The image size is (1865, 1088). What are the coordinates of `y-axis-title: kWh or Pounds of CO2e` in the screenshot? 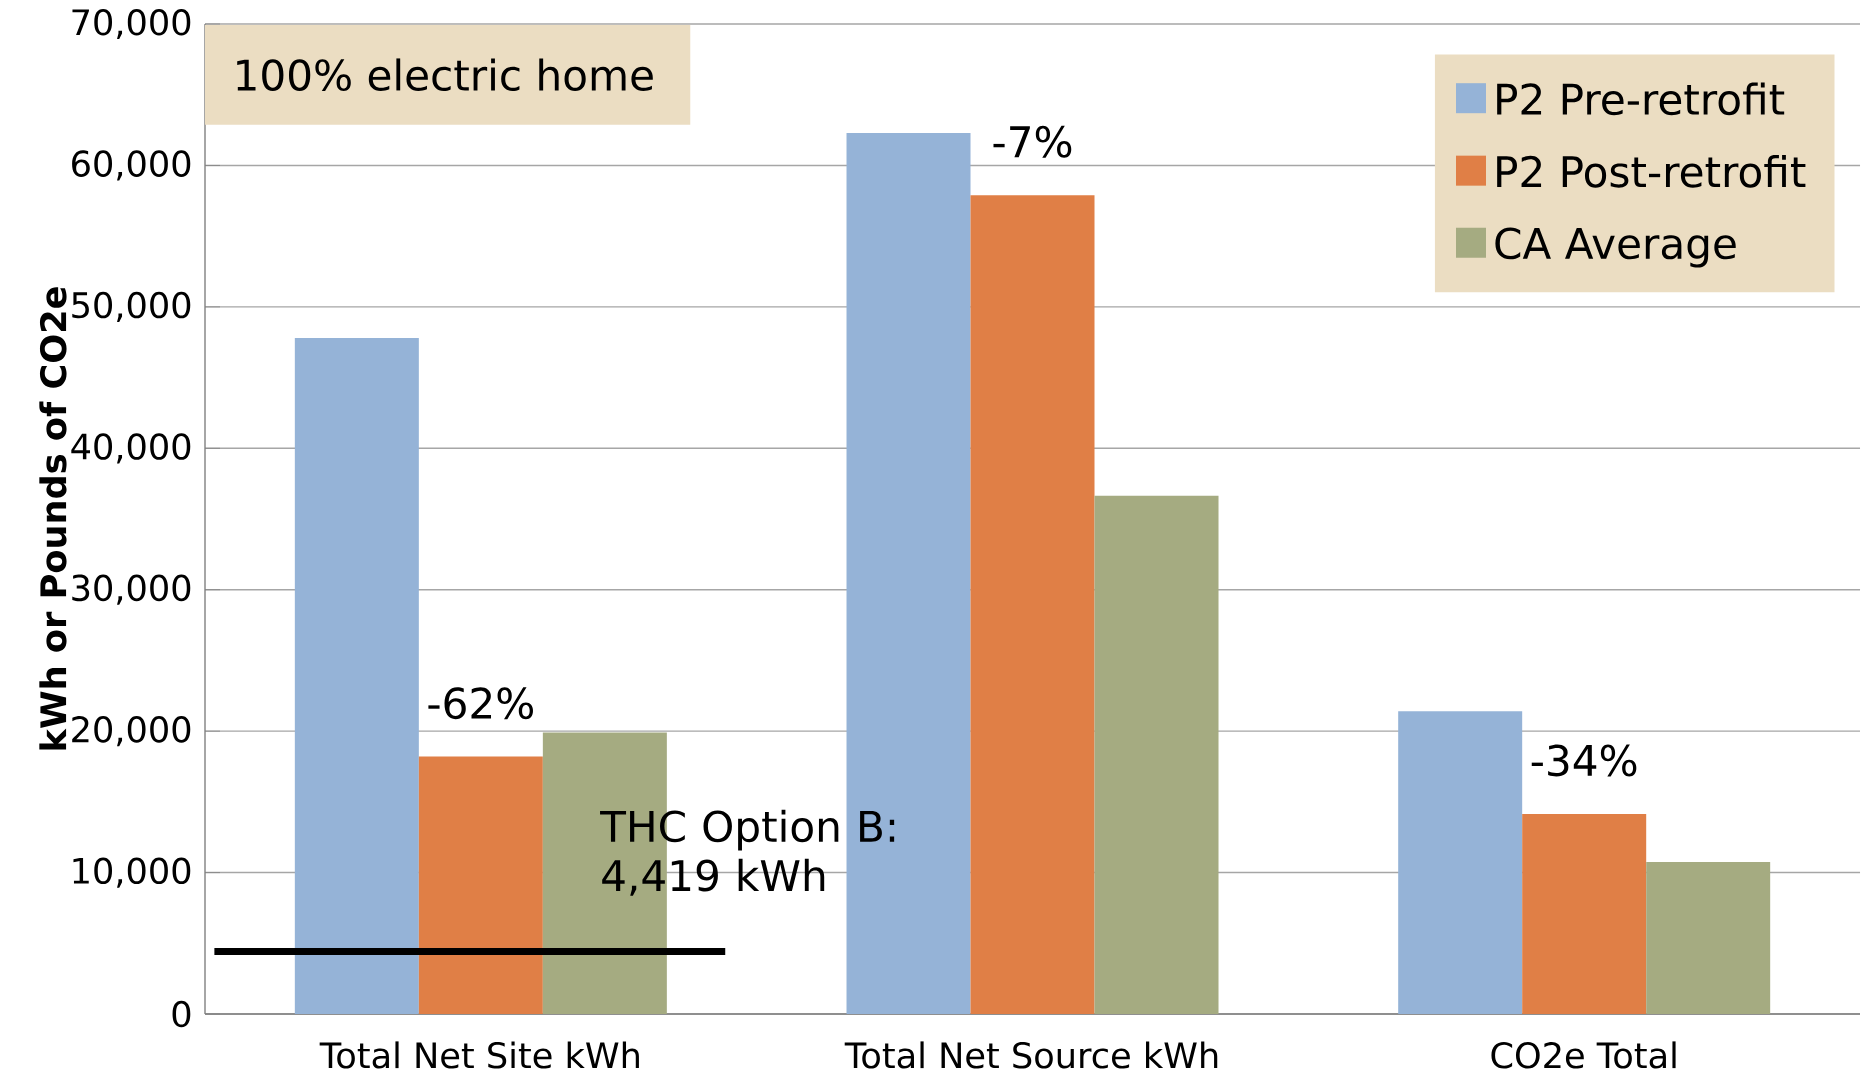 It's located at (53, 518).